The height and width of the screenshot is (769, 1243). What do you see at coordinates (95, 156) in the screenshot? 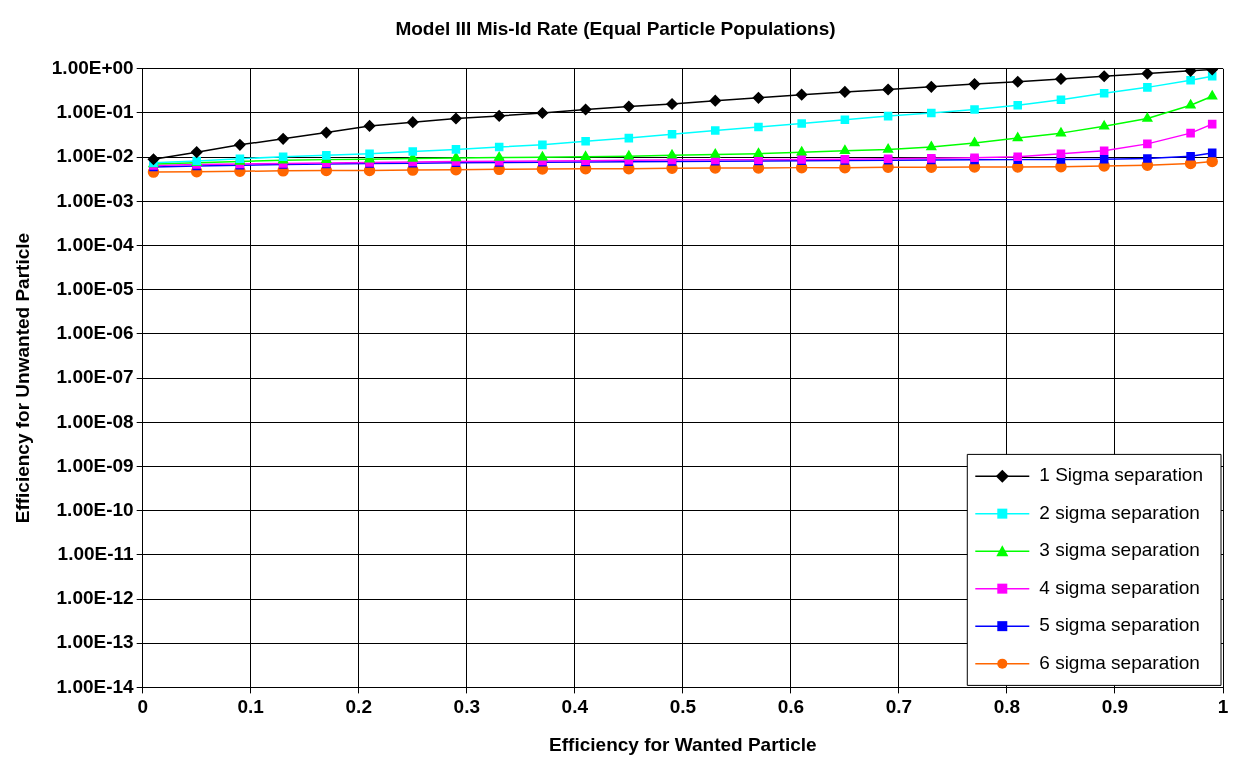
I see `y-tick-label: 1.00E-02` at bounding box center [95, 156].